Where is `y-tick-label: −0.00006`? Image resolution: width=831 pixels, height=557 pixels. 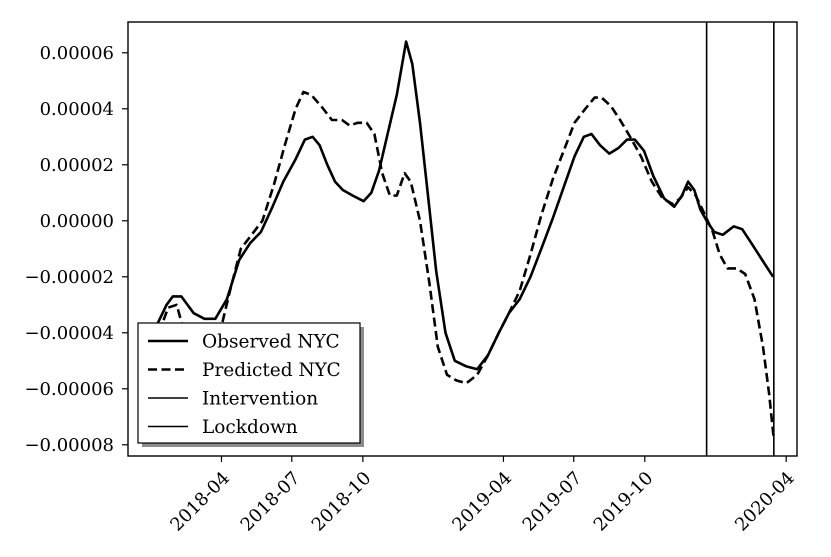
y-tick-label: −0.00006 is located at coordinates (69, 389).